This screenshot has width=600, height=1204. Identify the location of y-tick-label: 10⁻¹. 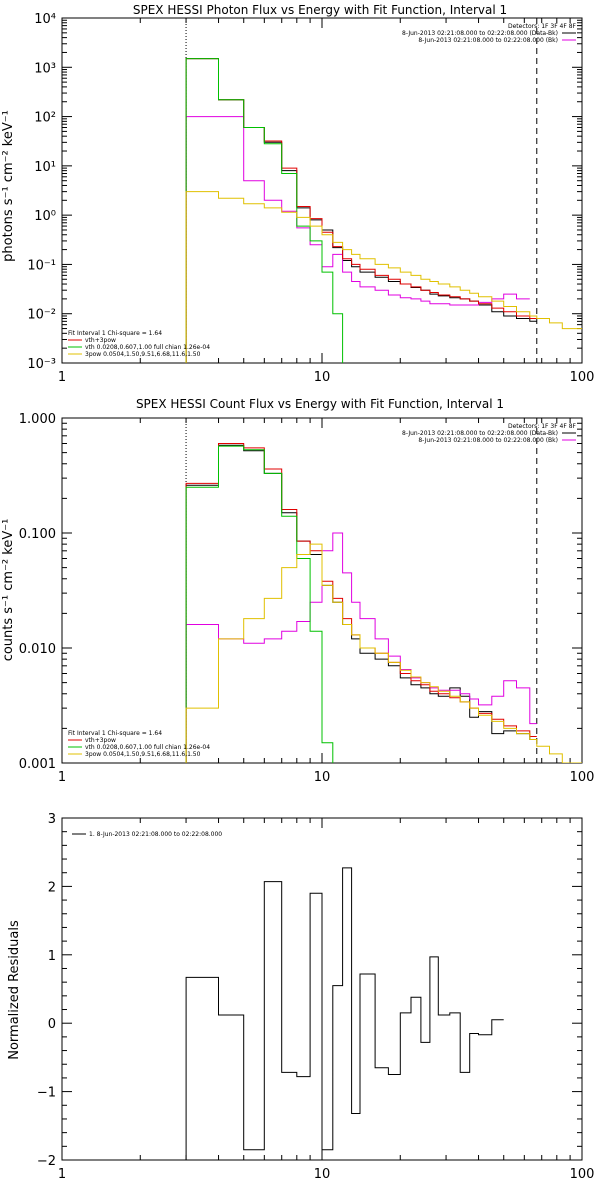
(41, 265).